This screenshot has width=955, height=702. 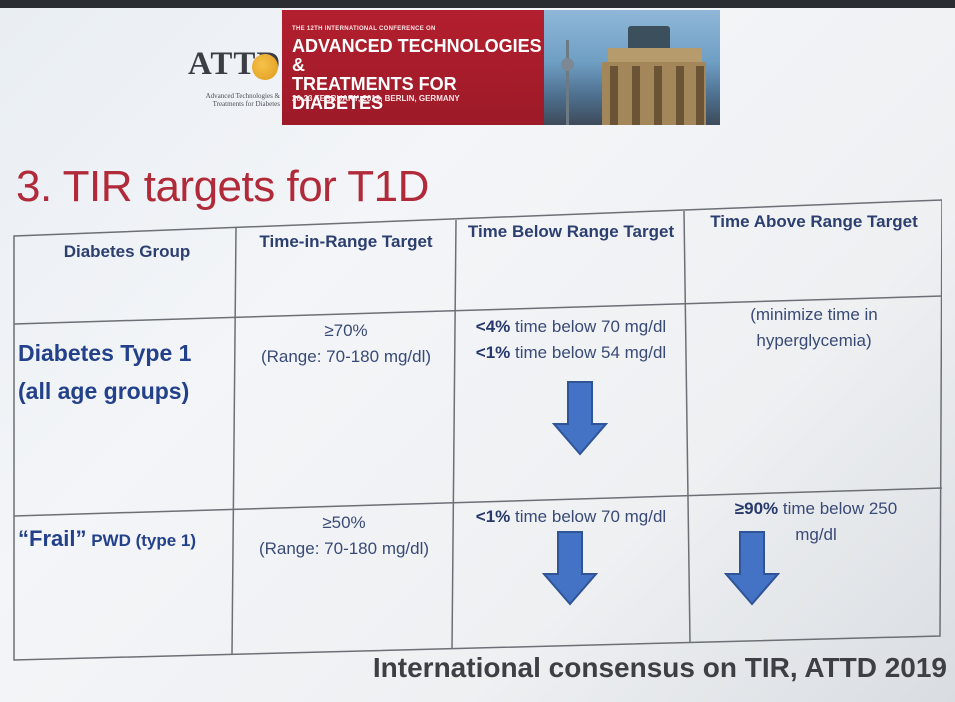 What do you see at coordinates (588, 516) in the screenshot?
I see `frail-tbr-text: time below 70 mg/dl` at bounding box center [588, 516].